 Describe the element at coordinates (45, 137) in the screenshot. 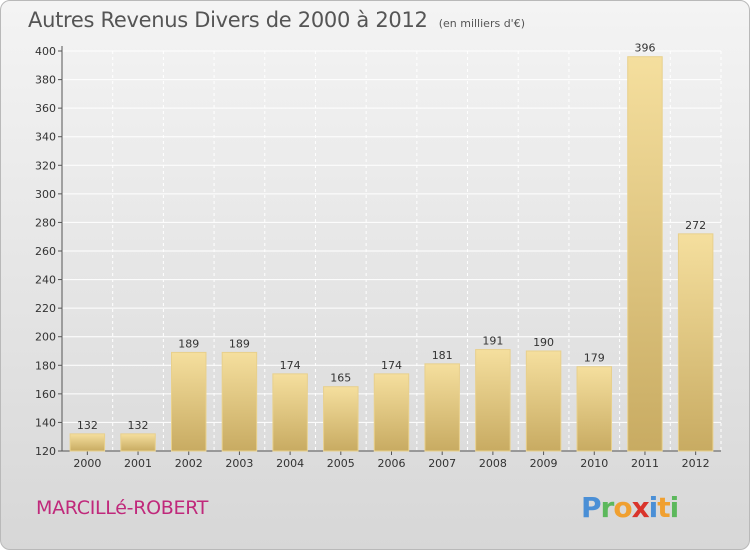

I see `y-tick-label: 340` at that location.